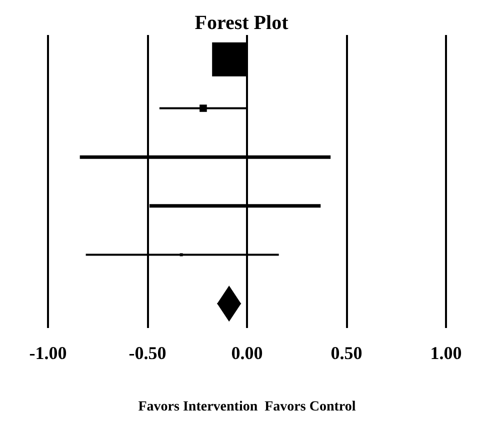 This screenshot has width=483, height=439. What do you see at coordinates (241, 23) in the screenshot?
I see `chart-title: Forest Plot` at bounding box center [241, 23].